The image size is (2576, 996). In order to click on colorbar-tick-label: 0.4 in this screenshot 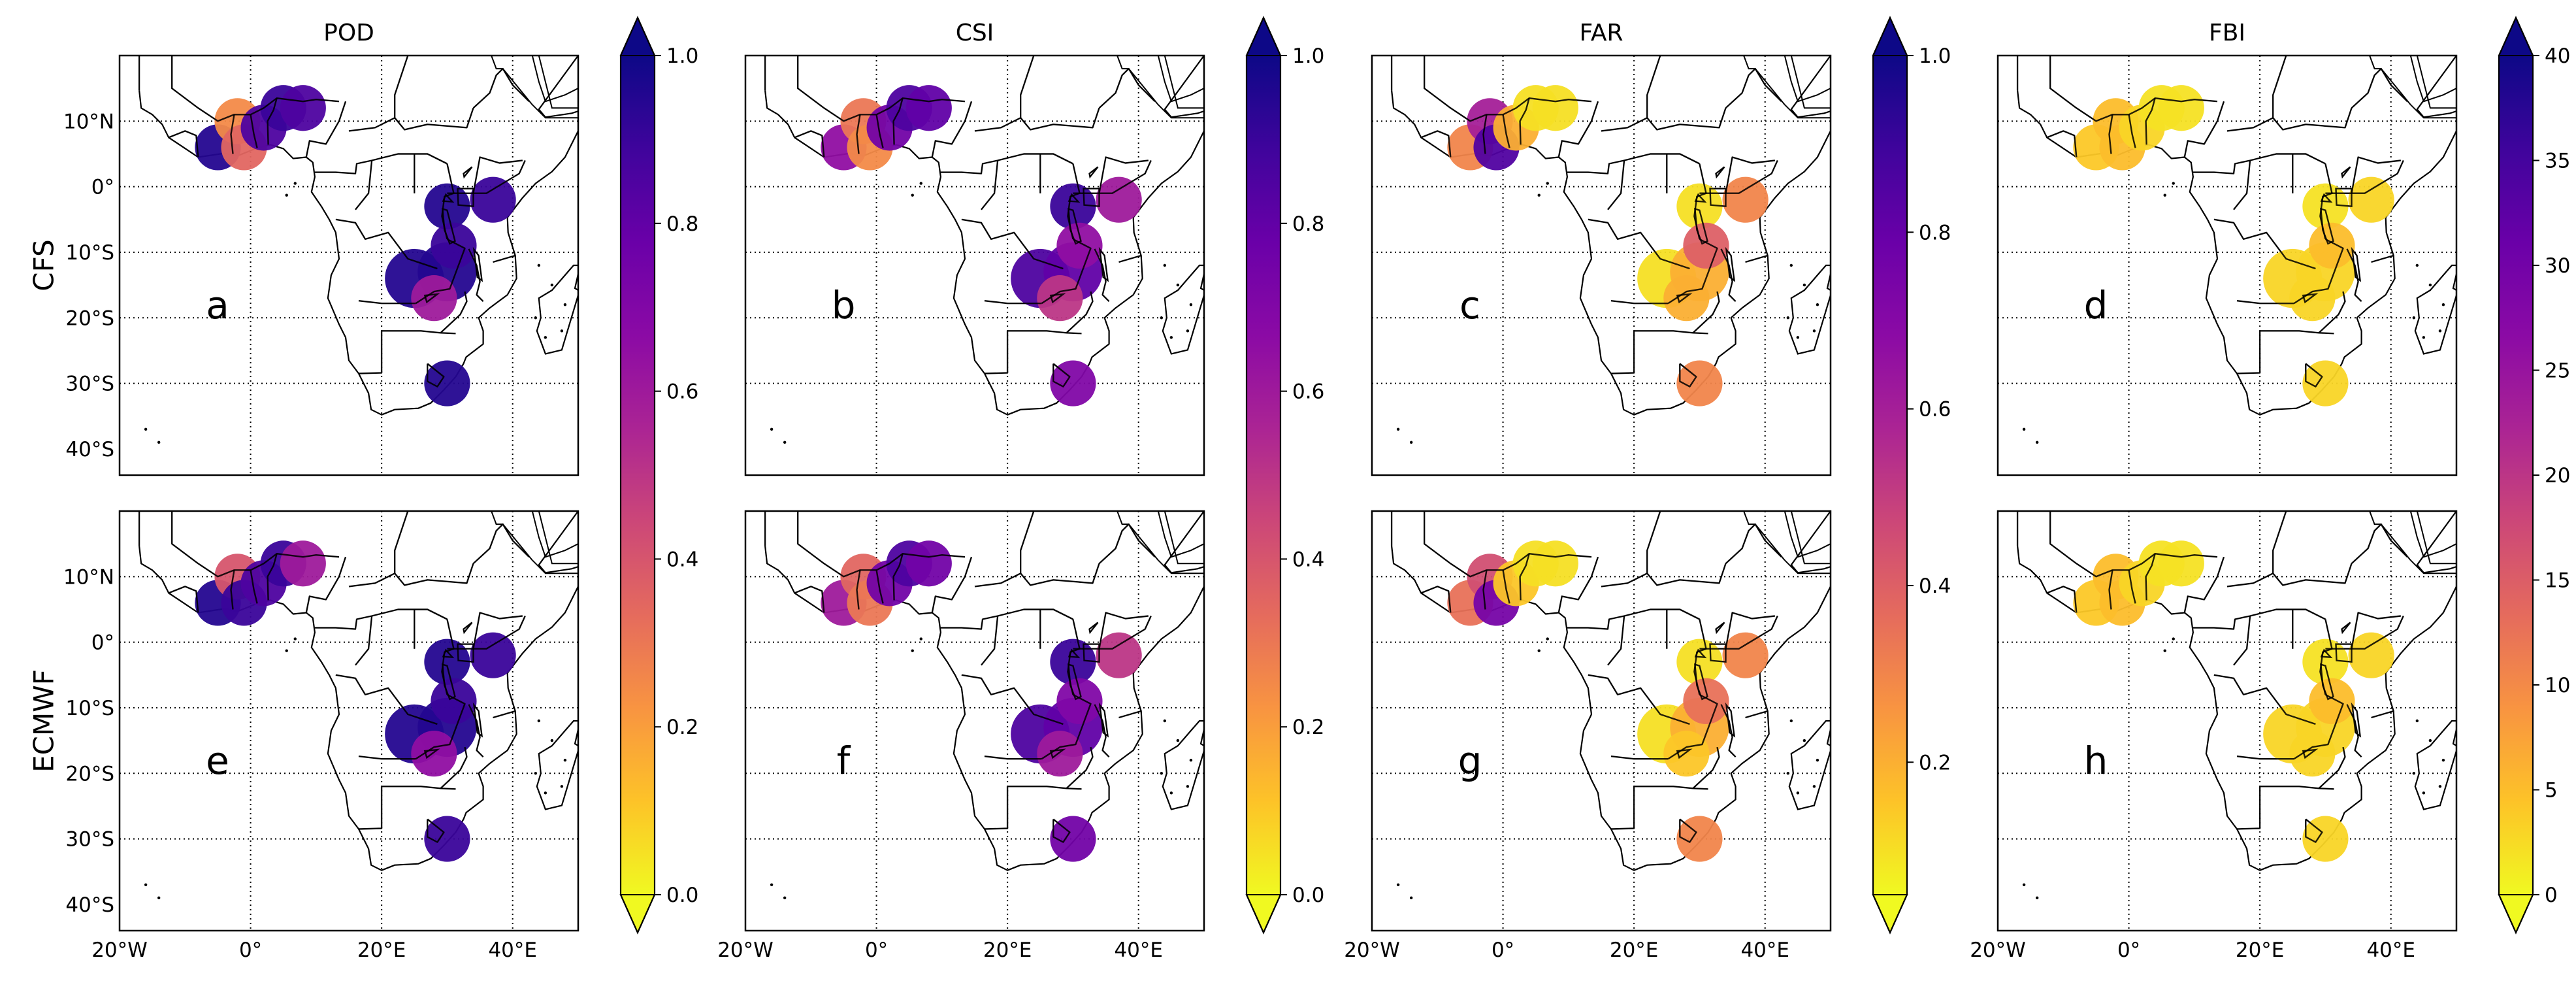, I will do `click(682, 559)`.